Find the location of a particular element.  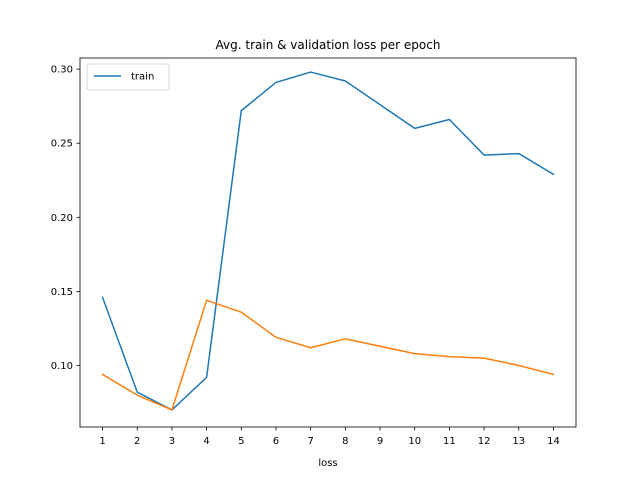

x-tick-label: 9 is located at coordinates (380, 441).